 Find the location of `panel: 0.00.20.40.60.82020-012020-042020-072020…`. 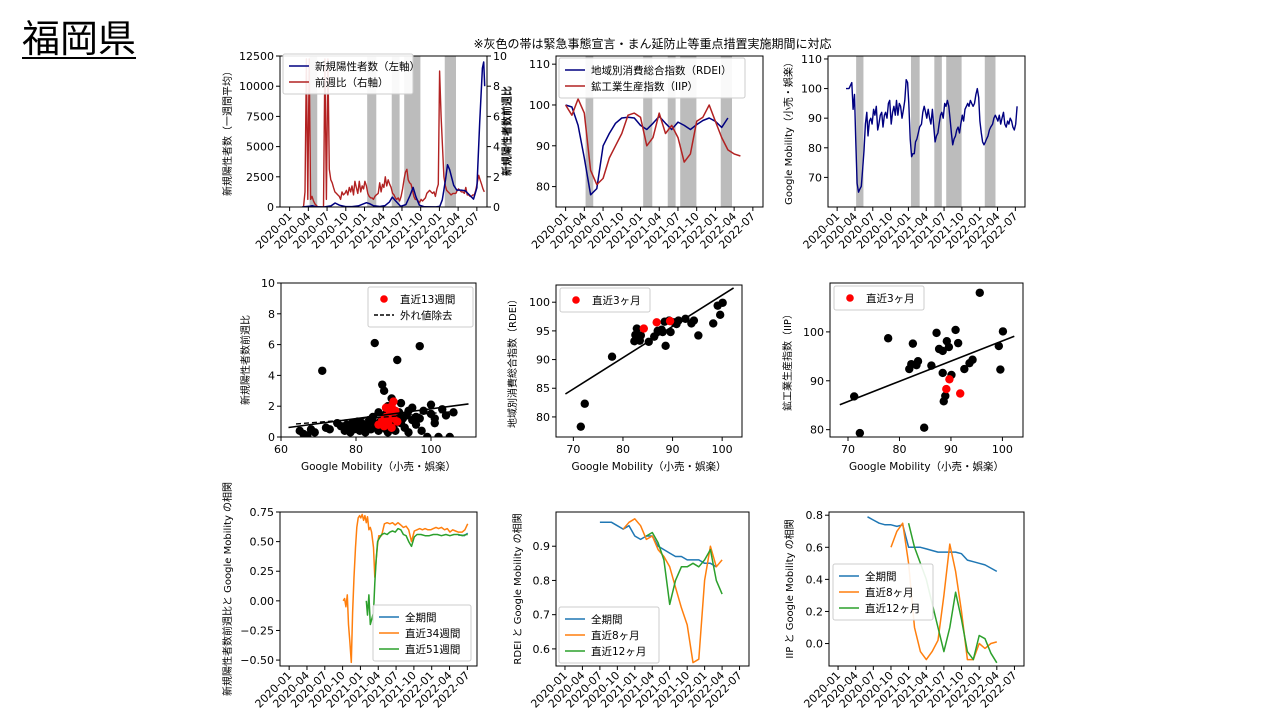

panel: 0.00.20.40.60.82020-012020-042020-072020… is located at coordinates (904, 610).